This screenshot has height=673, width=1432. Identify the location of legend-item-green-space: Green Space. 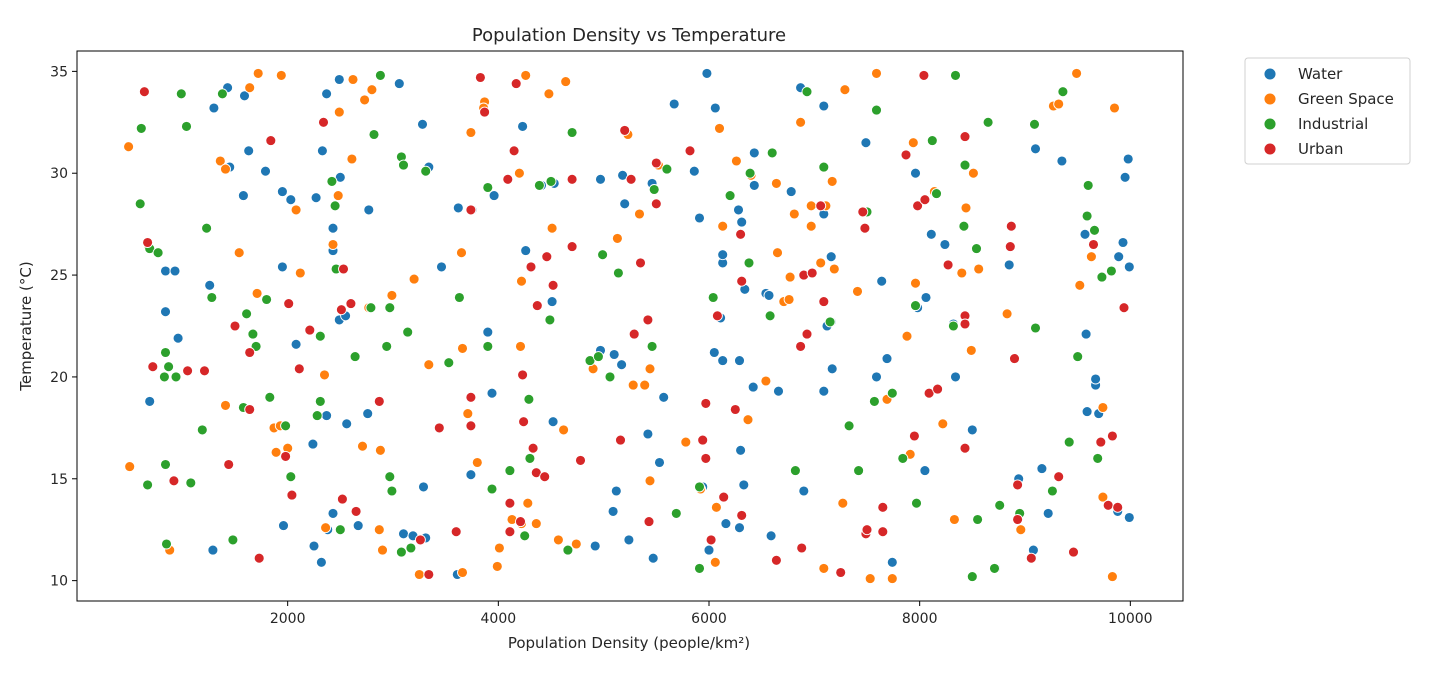
(1328, 99).